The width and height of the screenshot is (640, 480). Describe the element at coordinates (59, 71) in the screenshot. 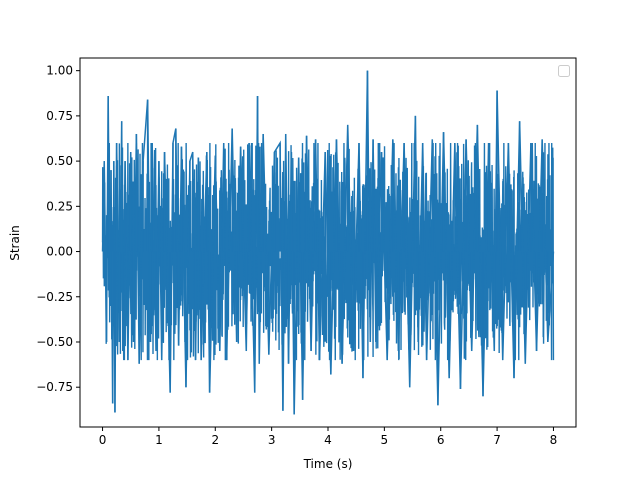

I see `y-tick-label: 1.00` at that location.